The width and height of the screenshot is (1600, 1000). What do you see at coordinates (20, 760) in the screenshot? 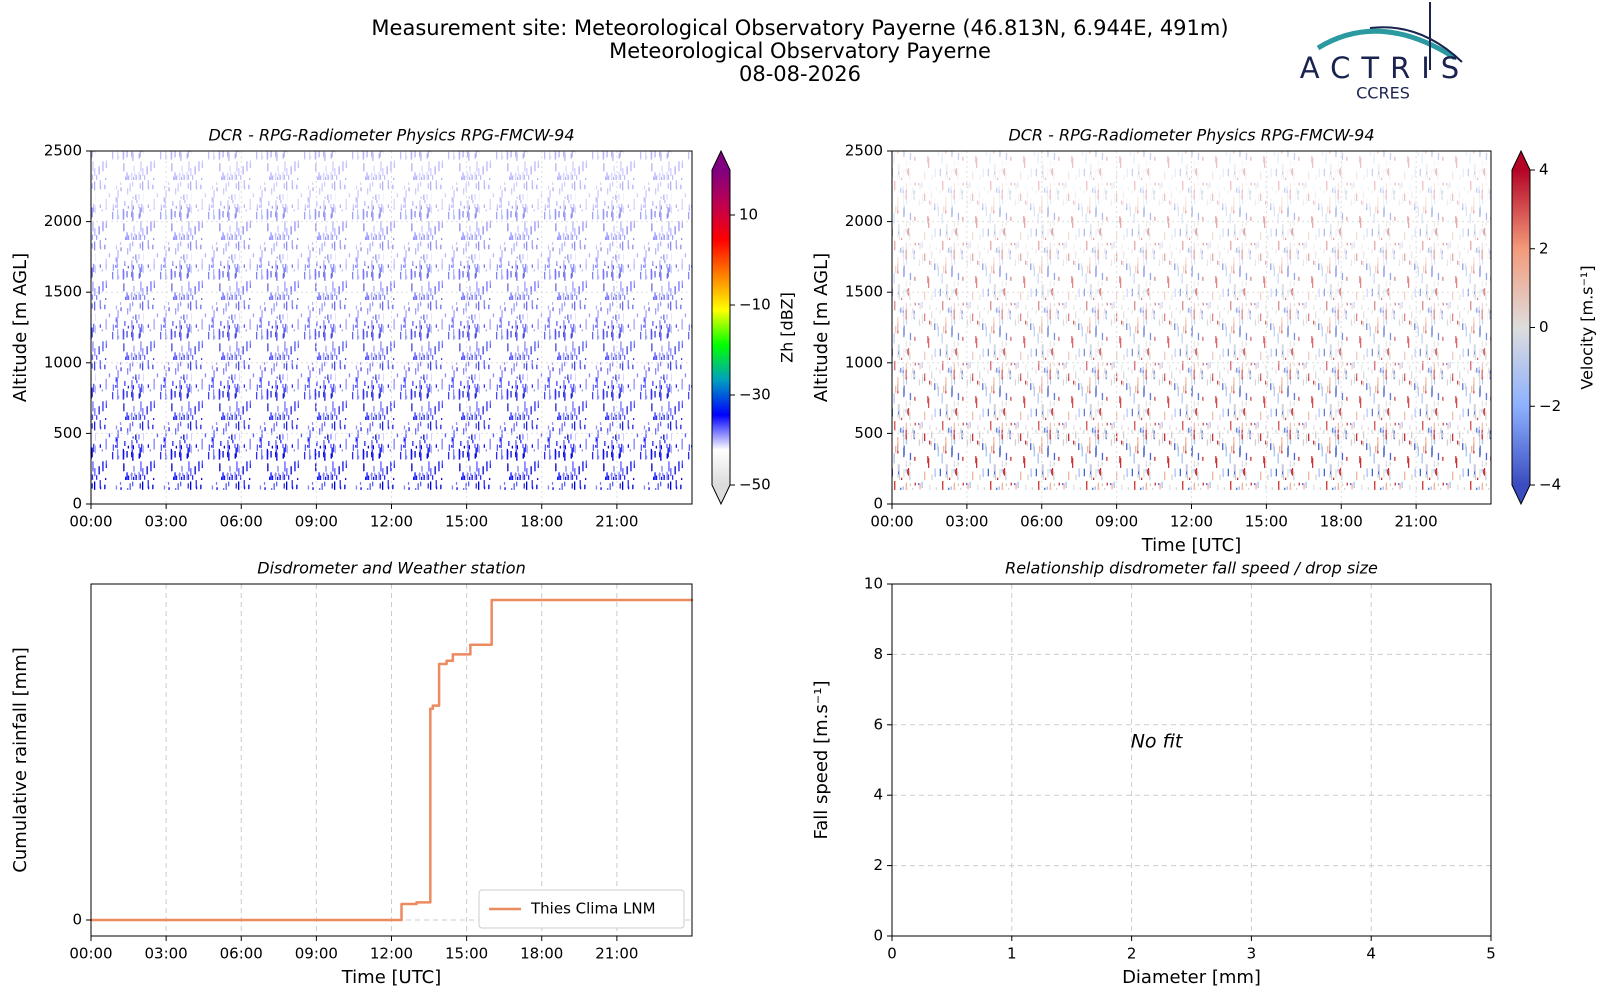
I see `y-axis-label: Cumulative rainfall [mm]` at bounding box center [20, 760].